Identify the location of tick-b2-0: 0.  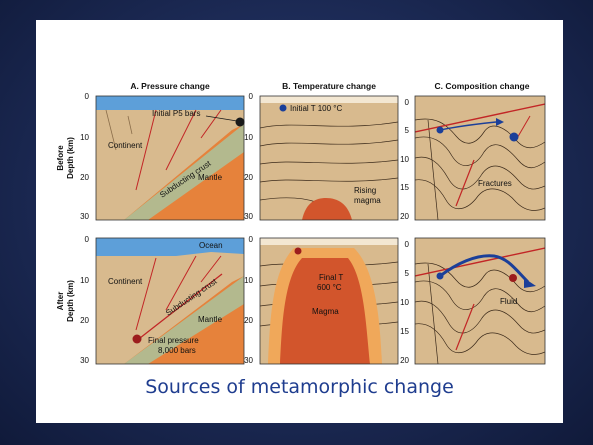
(251, 239).